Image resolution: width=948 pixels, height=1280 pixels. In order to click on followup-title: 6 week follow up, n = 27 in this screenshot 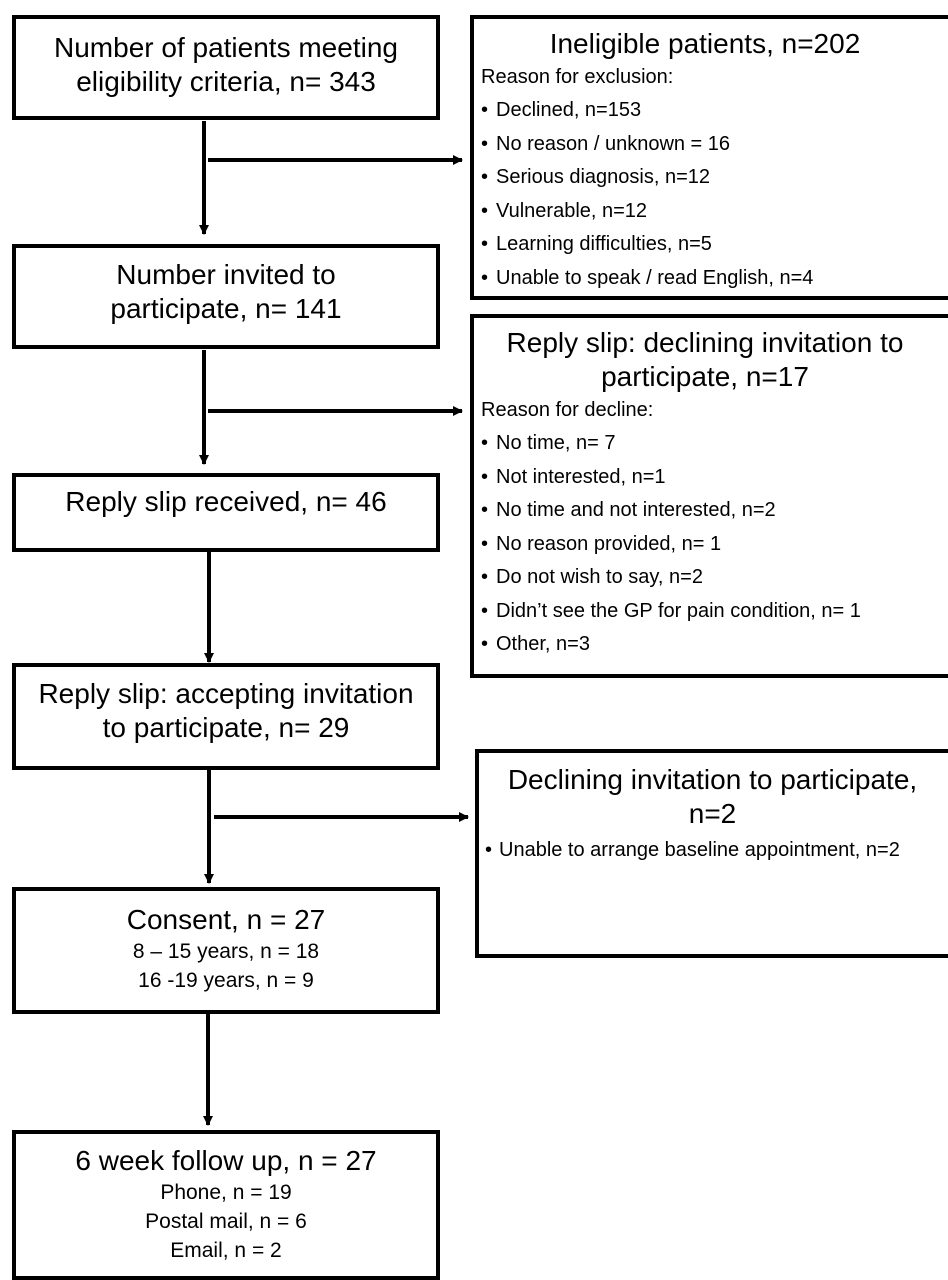, I will do `click(226, 1160)`.